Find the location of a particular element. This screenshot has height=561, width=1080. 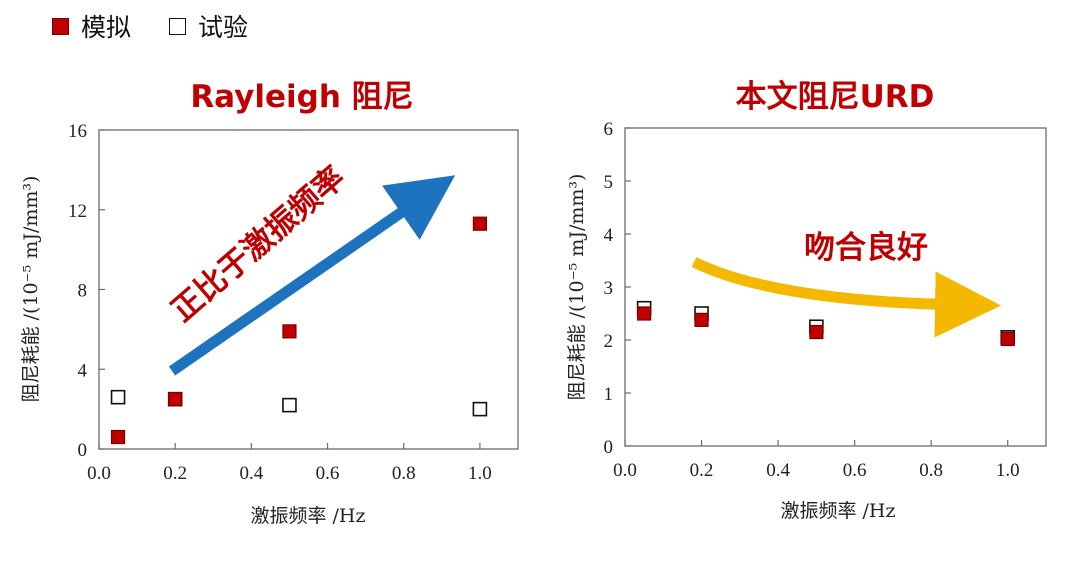

legend-label-simulation: 模拟 is located at coordinates (106, 27).